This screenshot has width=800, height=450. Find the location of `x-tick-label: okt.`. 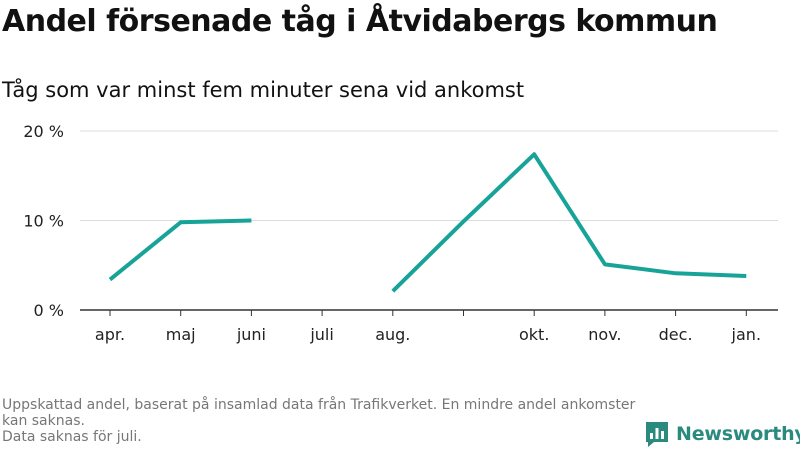

x-tick-label: okt. is located at coordinates (534, 334).